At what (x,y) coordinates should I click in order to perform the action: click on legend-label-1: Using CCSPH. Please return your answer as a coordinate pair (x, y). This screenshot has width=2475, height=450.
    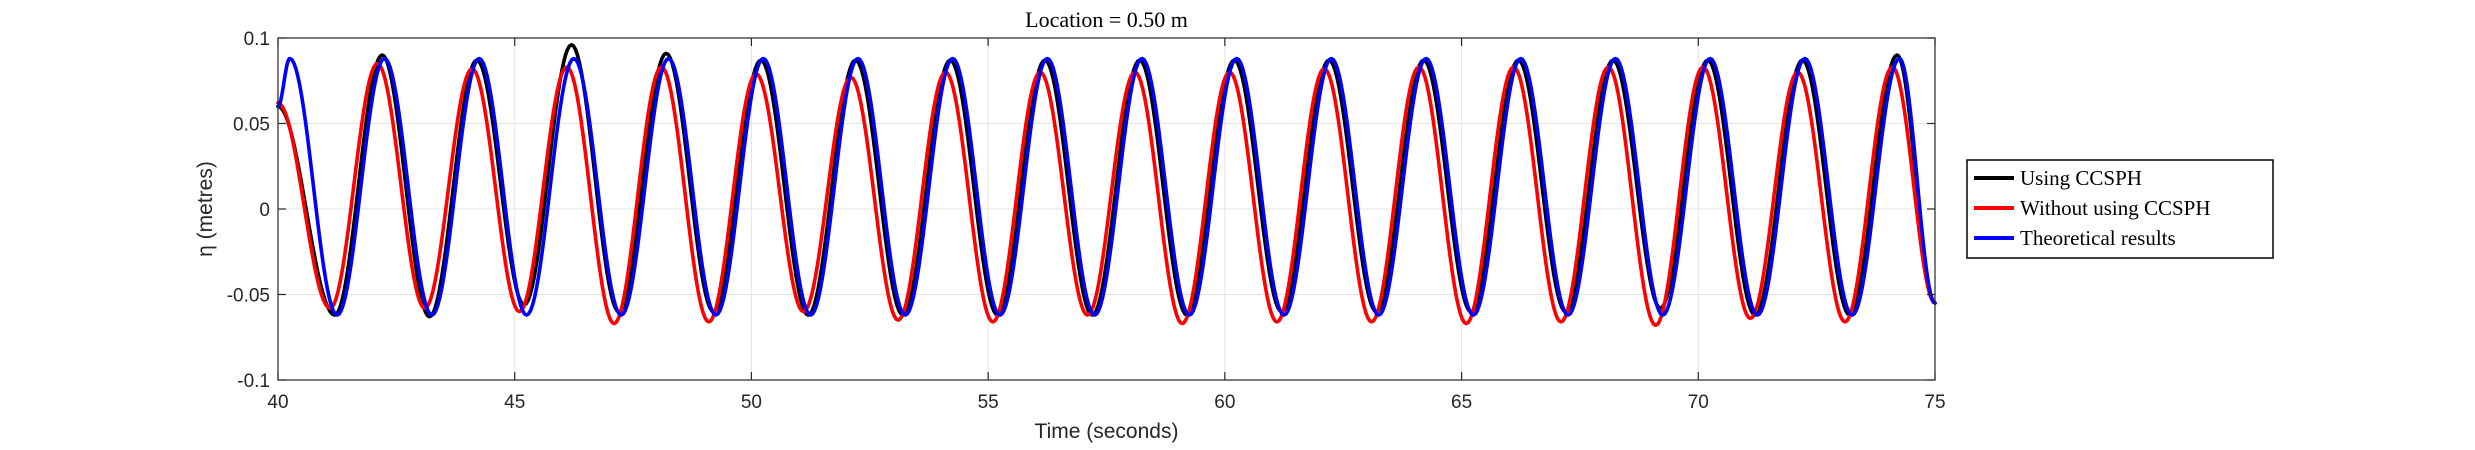
    Looking at the image, I should click on (2081, 178).